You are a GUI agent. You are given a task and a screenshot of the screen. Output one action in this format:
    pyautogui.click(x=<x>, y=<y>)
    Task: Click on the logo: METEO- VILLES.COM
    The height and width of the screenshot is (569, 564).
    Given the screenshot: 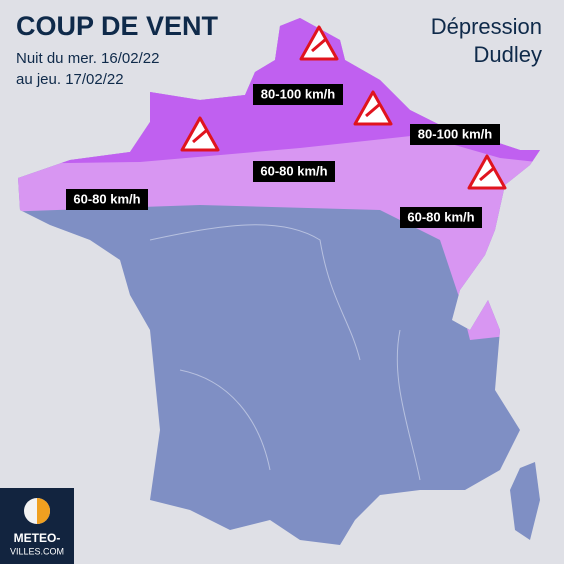 What is the action you would take?
    pyautogui.click(x=37, y=526)
    